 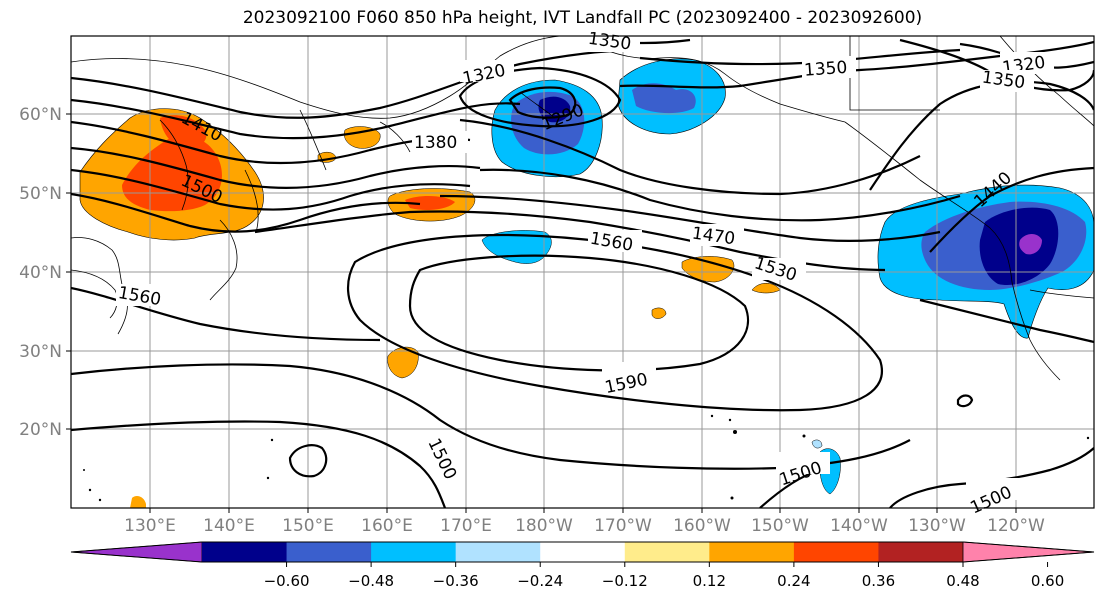 I want to click on lon-label-130w: 130°W, so click(x=937, y=526).